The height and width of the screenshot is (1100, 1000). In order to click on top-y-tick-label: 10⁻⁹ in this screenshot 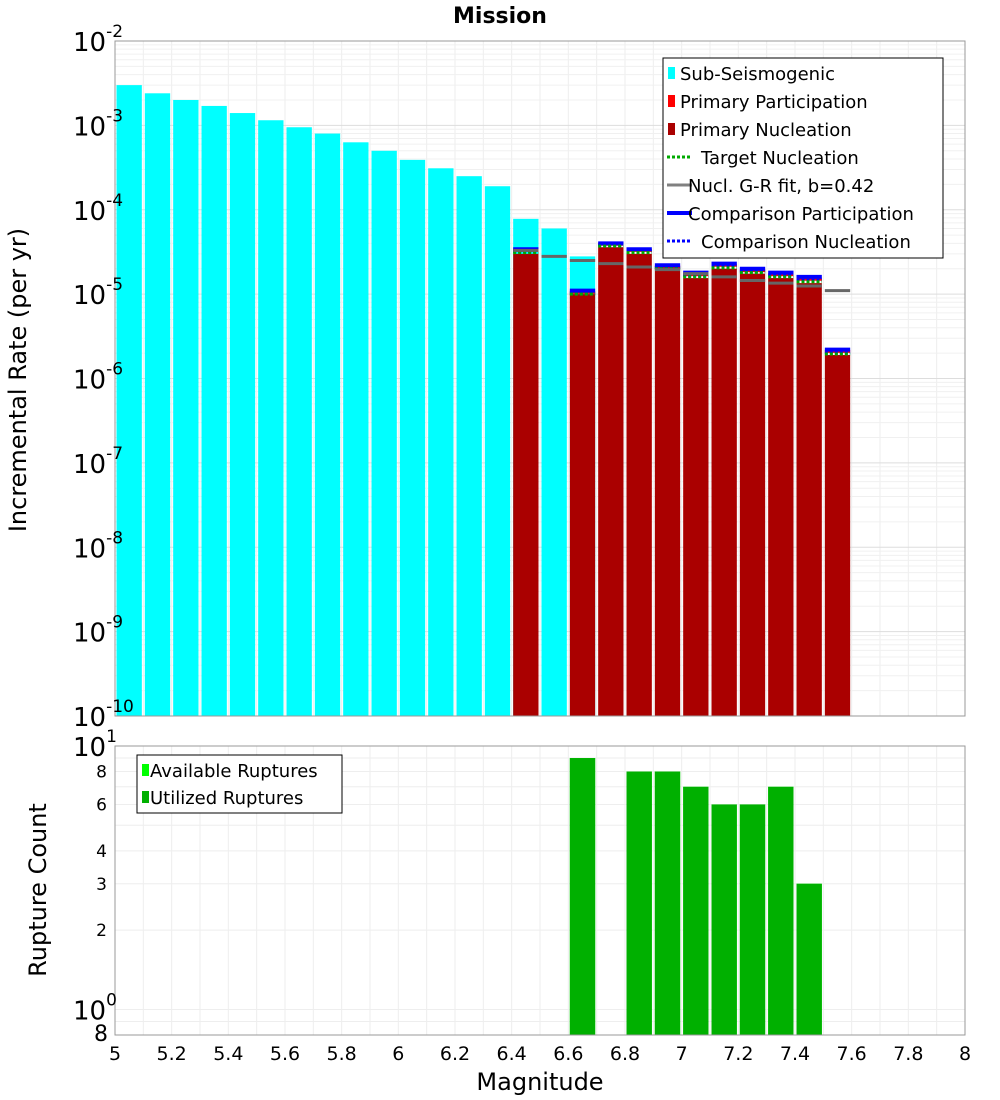, I will do `click(98, 631)`.